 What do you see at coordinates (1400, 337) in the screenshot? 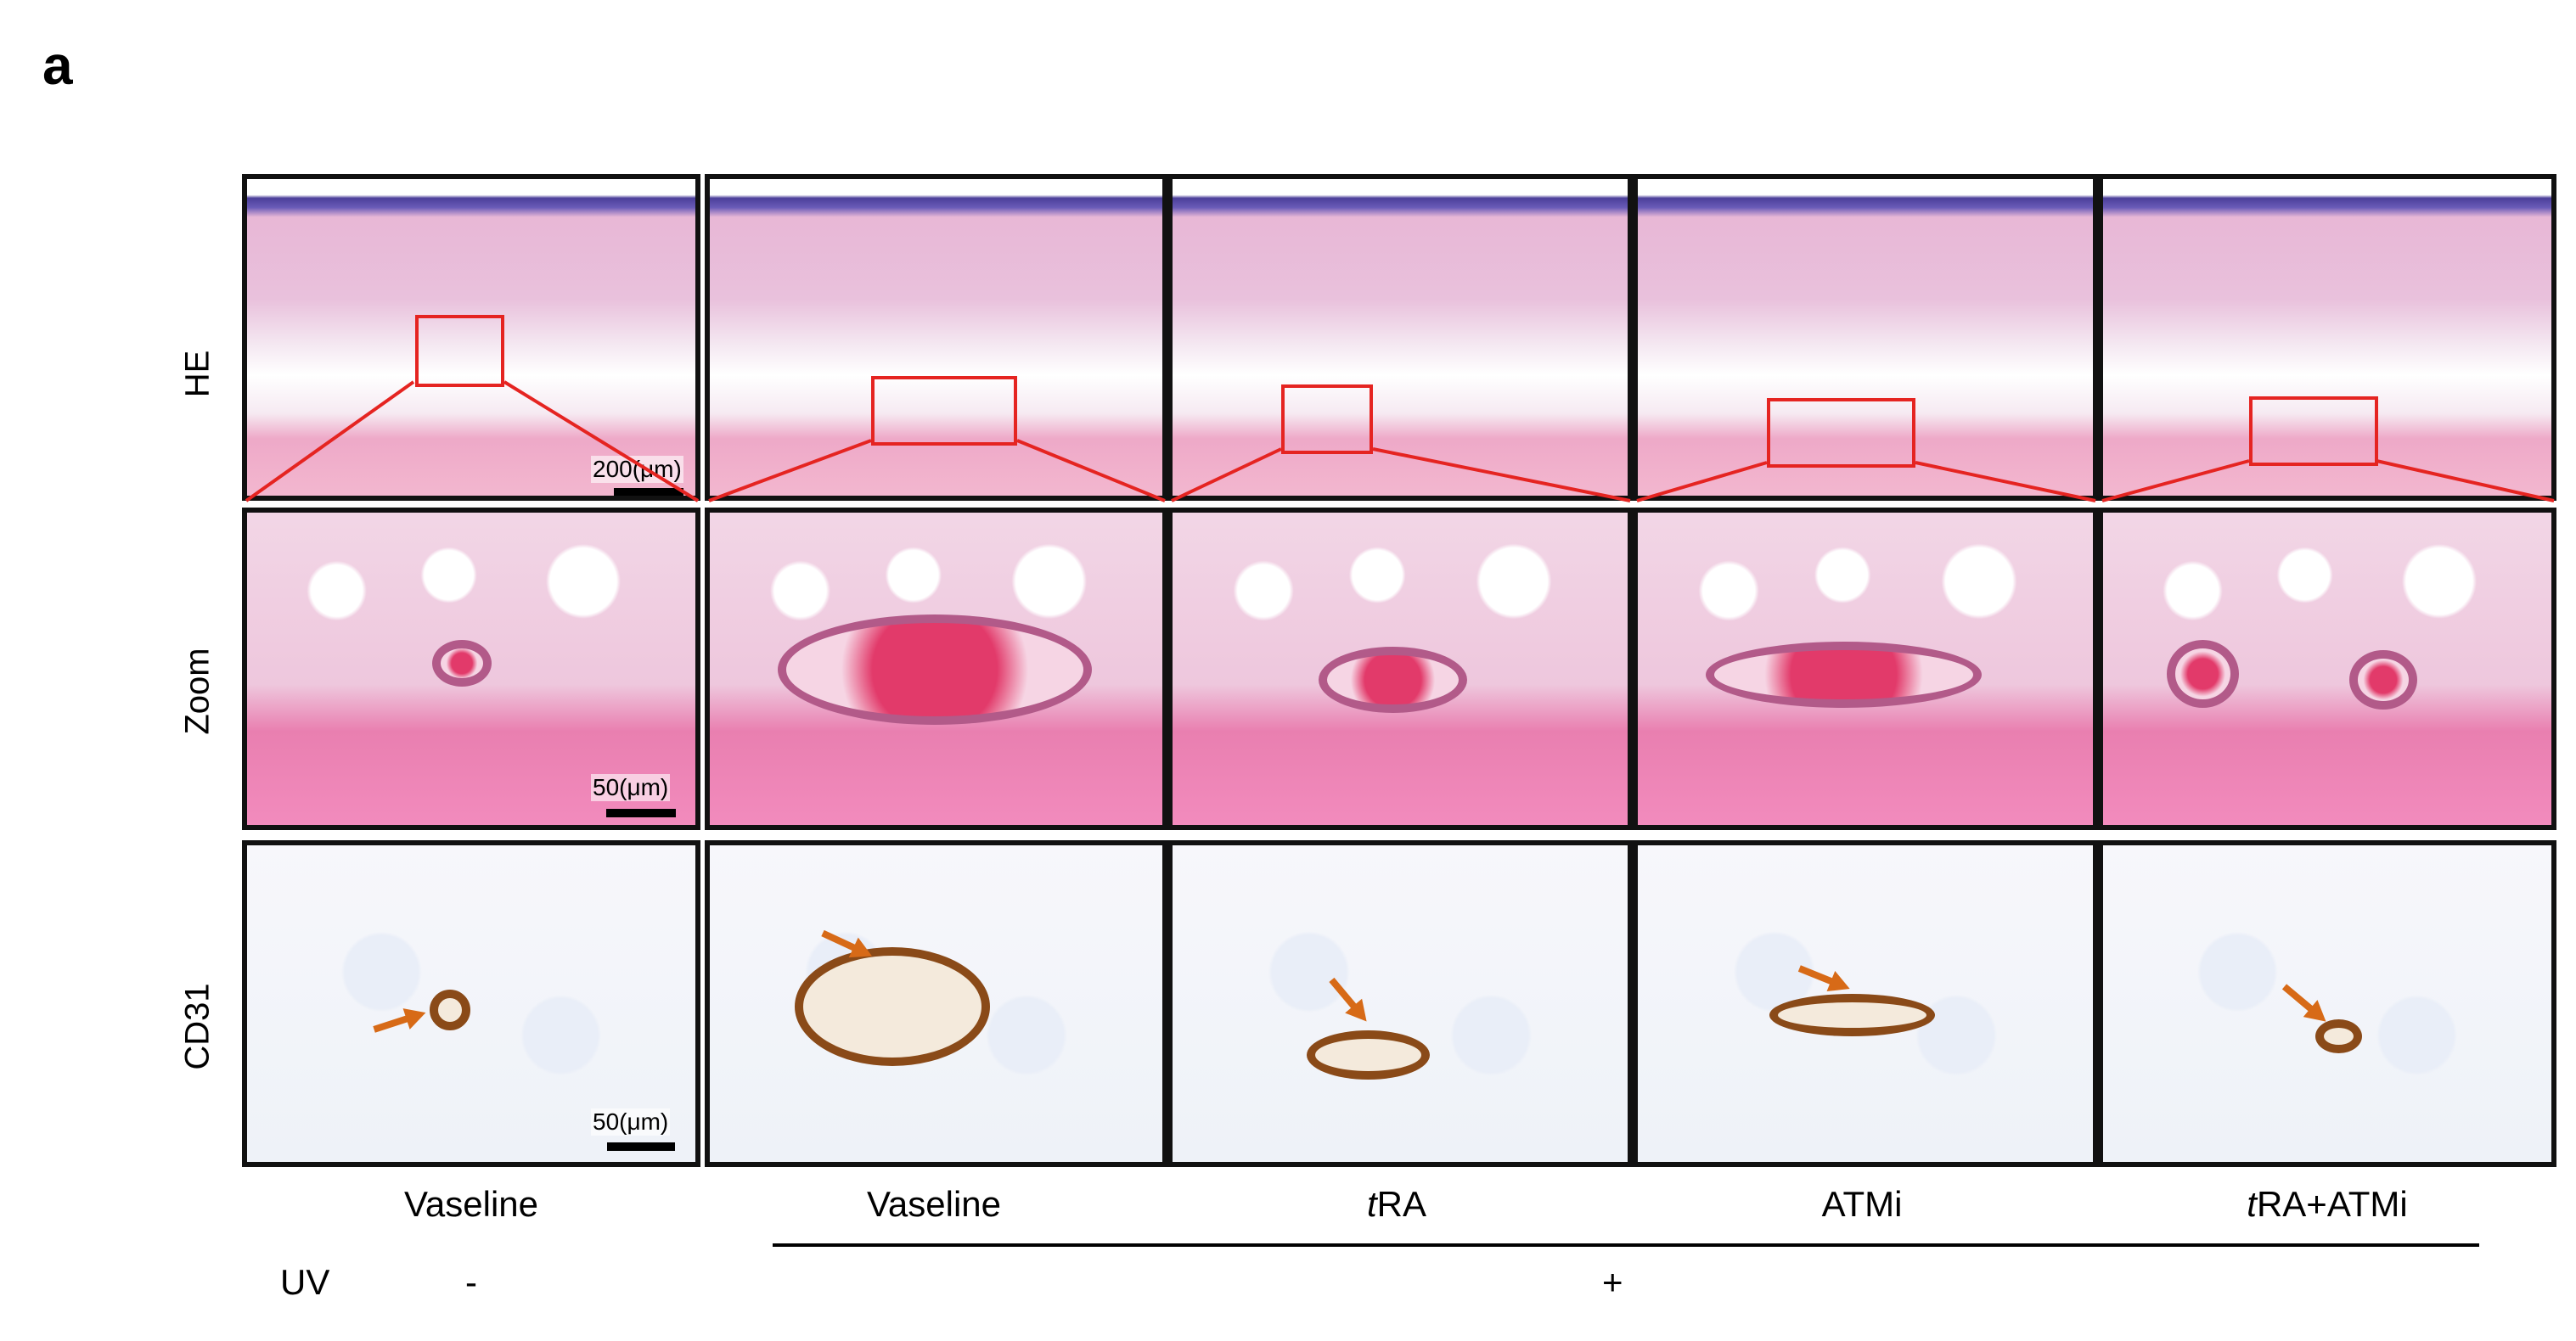
I see `he-image-tra` at bounding box center [1400, 337].